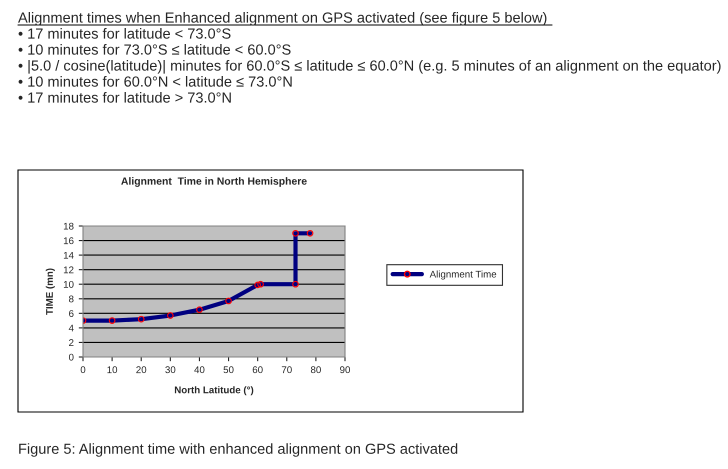  I want to click on x-tick-label: 60, so click(257, 370).